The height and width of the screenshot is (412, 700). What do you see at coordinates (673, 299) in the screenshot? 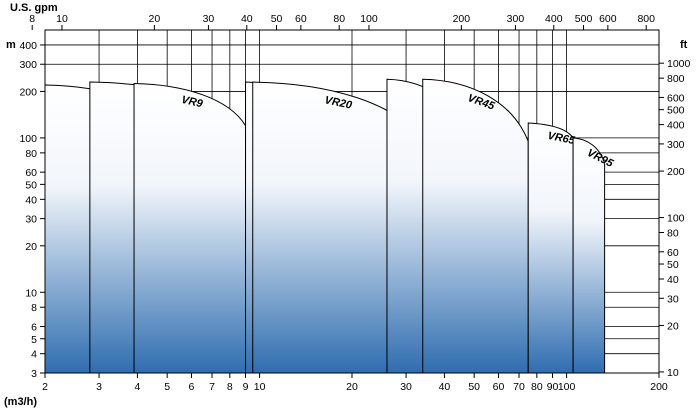
I see `tick-label-right: 30` at bounding box center [673, 299].